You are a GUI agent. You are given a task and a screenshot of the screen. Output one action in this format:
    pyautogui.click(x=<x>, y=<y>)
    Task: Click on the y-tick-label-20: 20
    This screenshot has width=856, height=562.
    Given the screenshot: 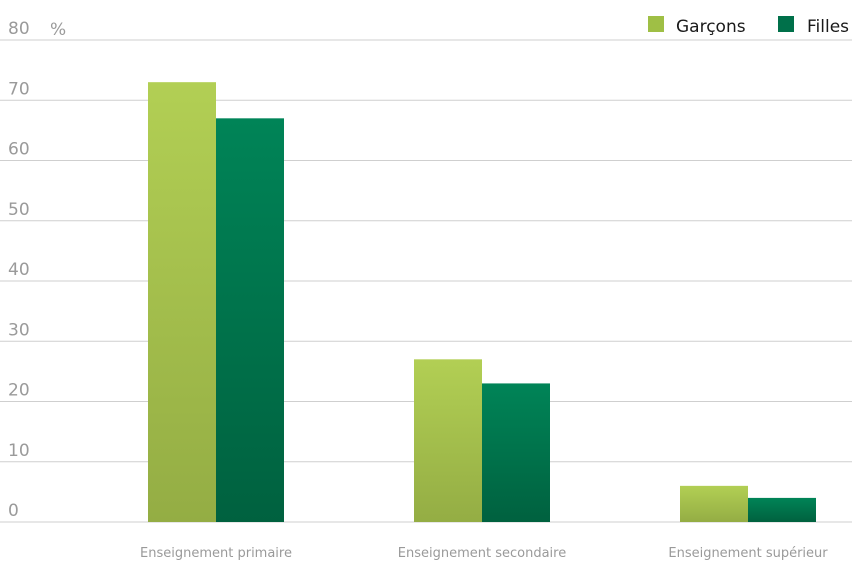 What is the action you would take?
    pyautogui.click(x=19, y=391)
    